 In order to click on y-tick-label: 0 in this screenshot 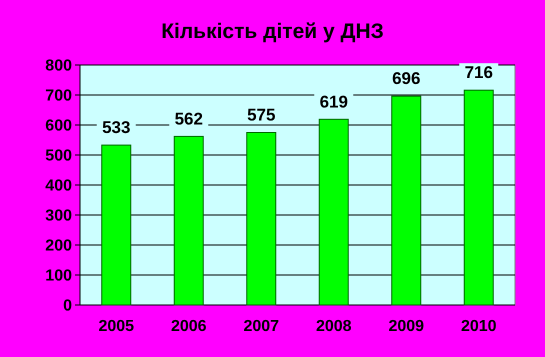, I will do `click(67, 306)`.